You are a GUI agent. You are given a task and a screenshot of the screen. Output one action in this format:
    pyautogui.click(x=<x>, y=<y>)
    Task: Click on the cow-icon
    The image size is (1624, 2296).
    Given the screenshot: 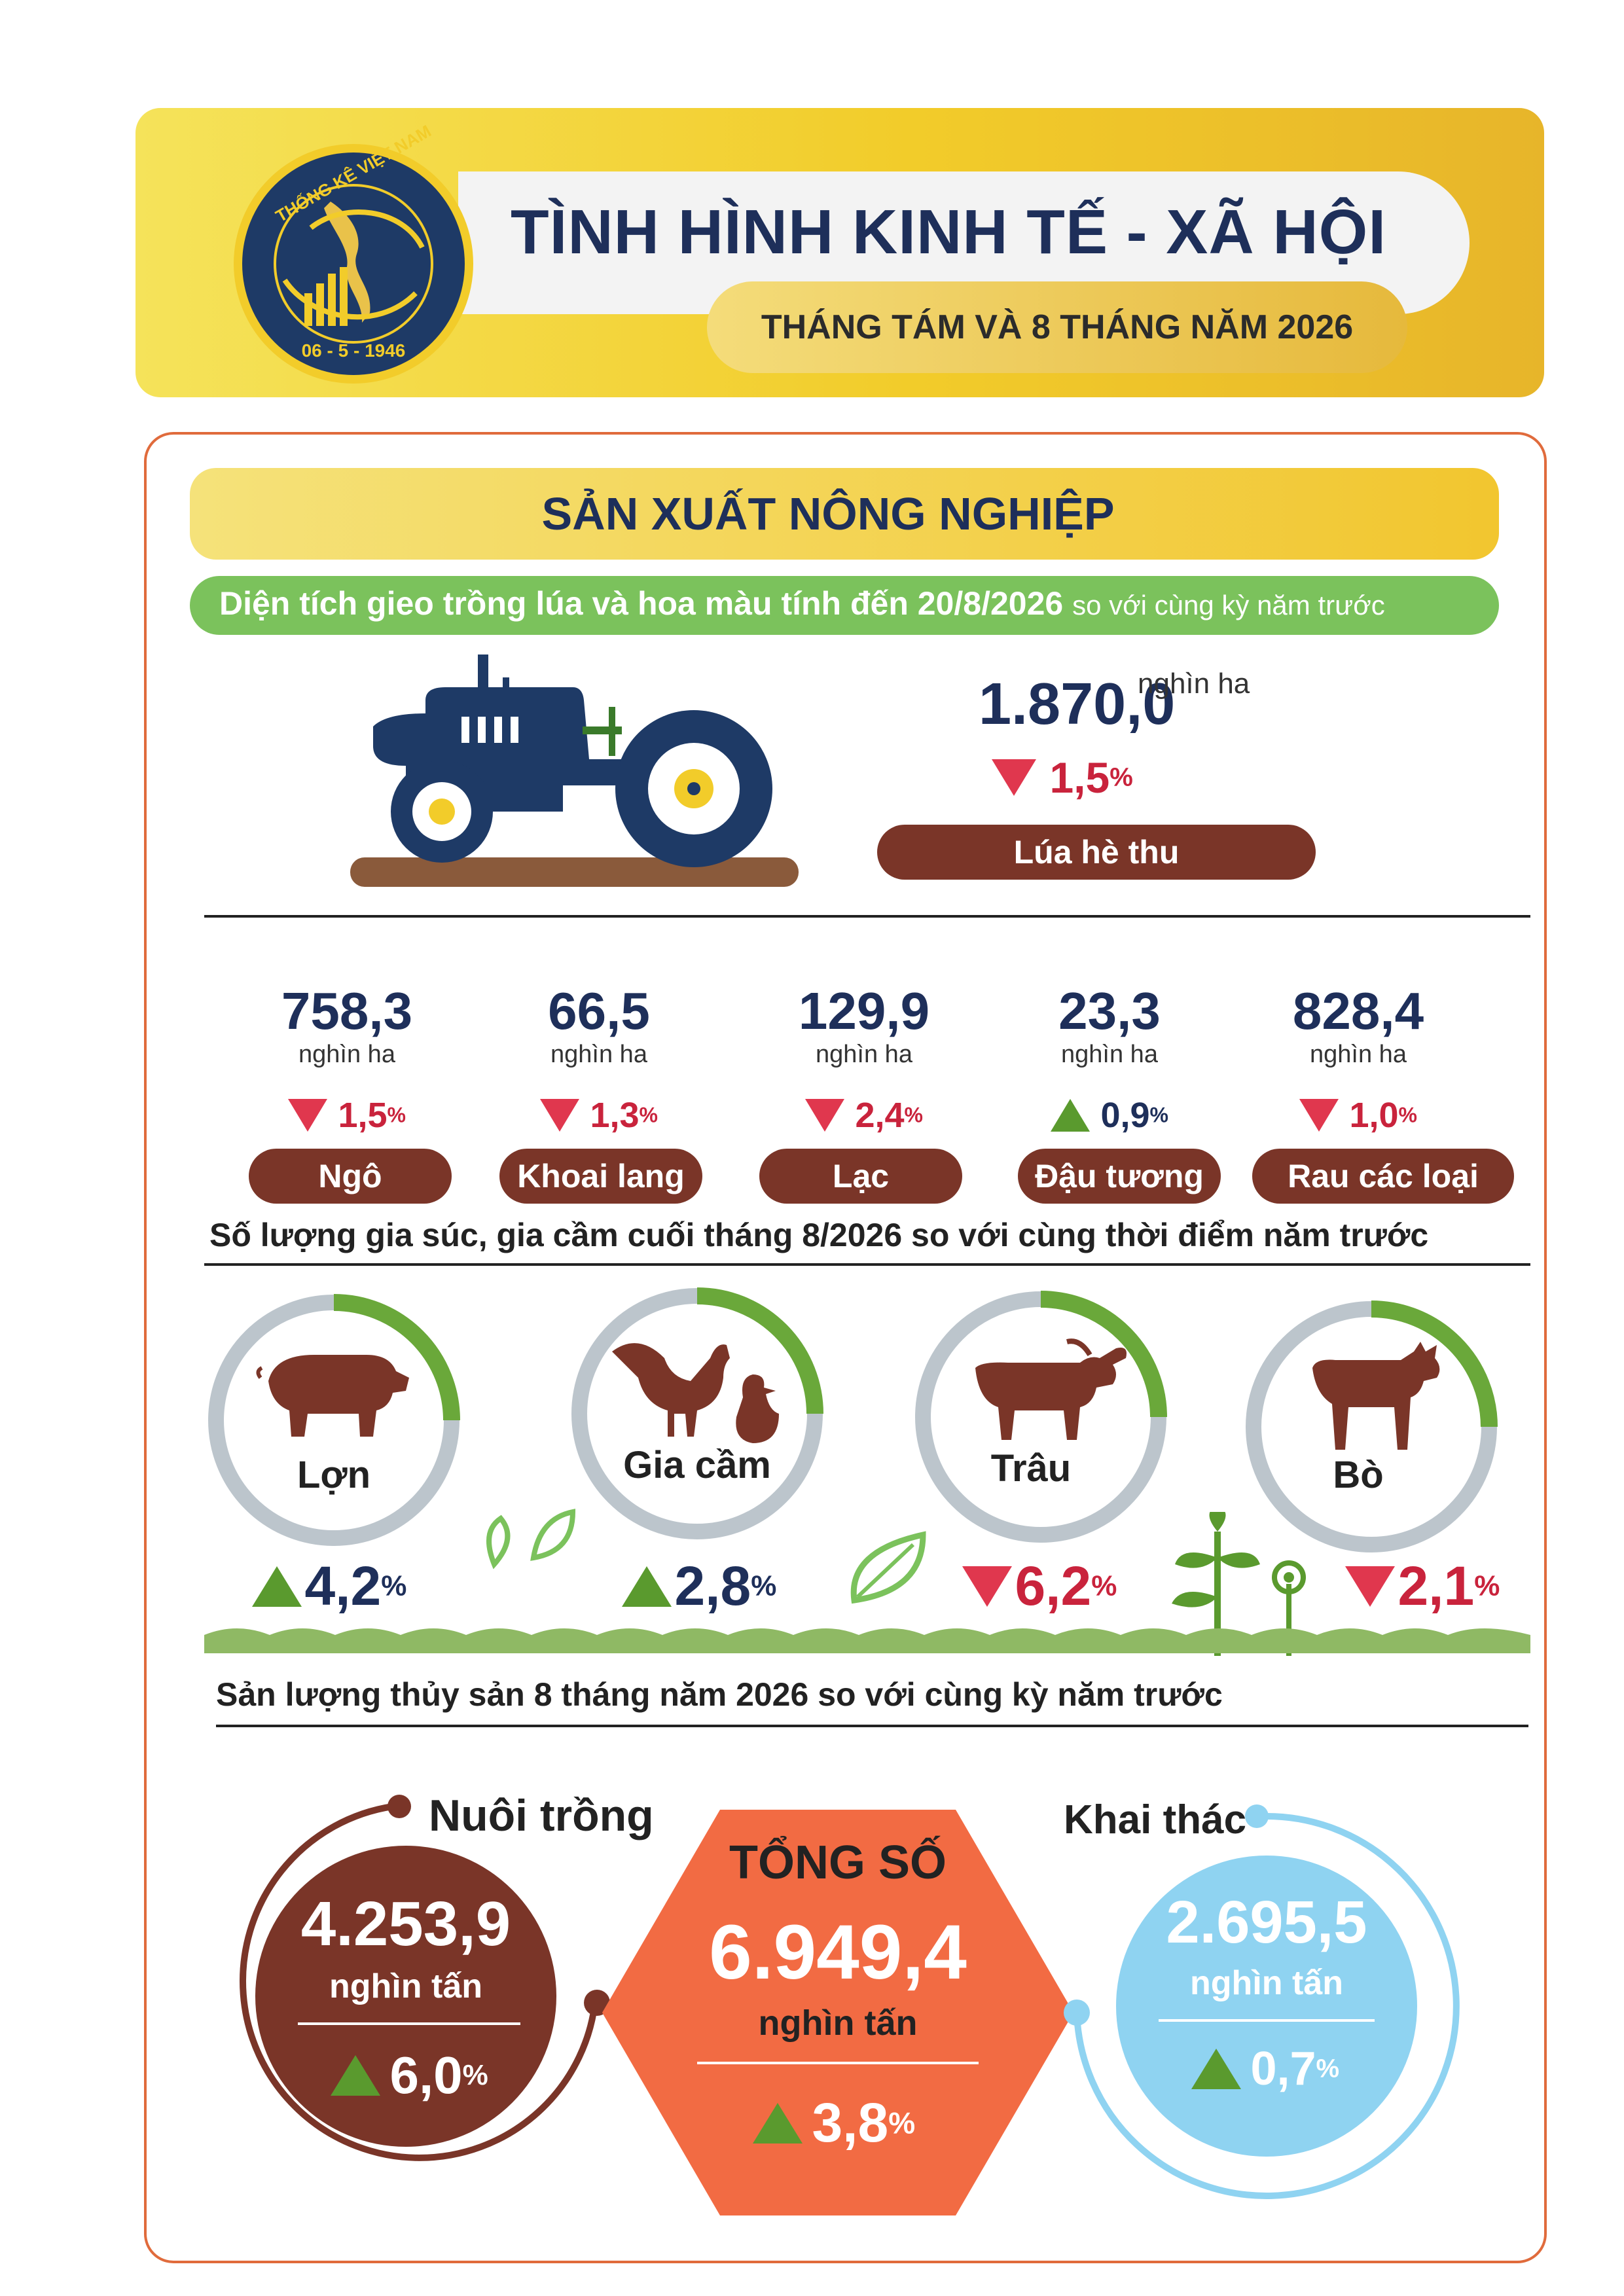 What is the action you would take?
    pyautogui.click(x=1378, y=1399)
    